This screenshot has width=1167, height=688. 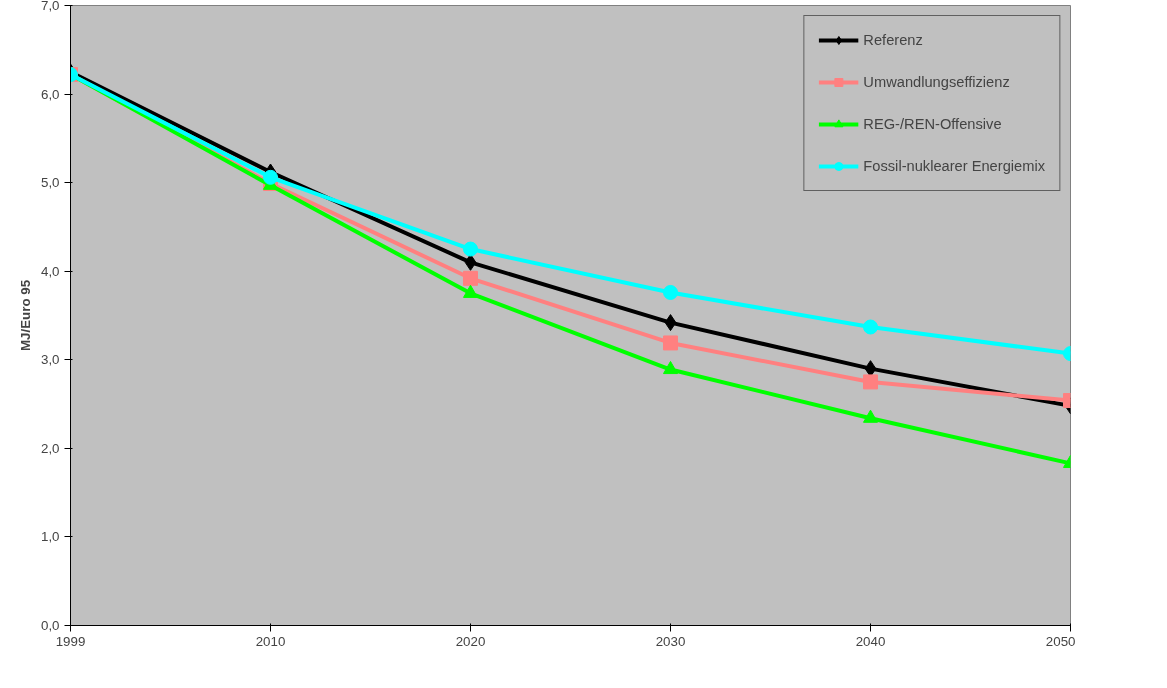 I want to click on x-tick-label: 2040, so click(x=870, y=641).